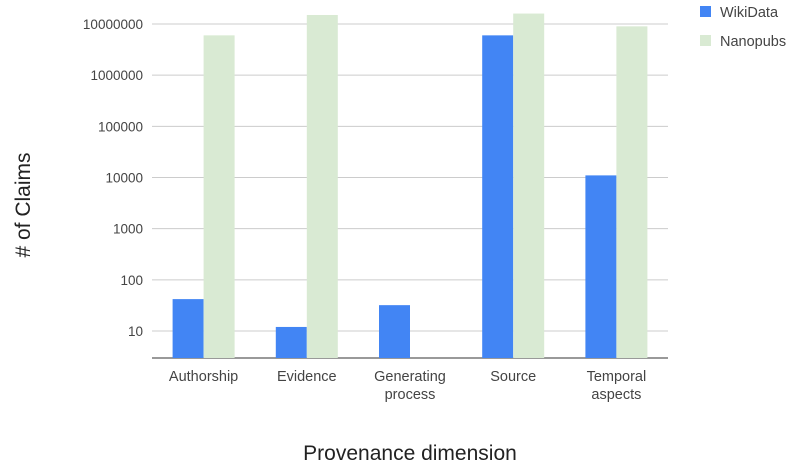 The image size is (795, 468). Describe the element at coordinates (116, 75) in the screenshot. I see `y-tick-label: 1000000` at that location.